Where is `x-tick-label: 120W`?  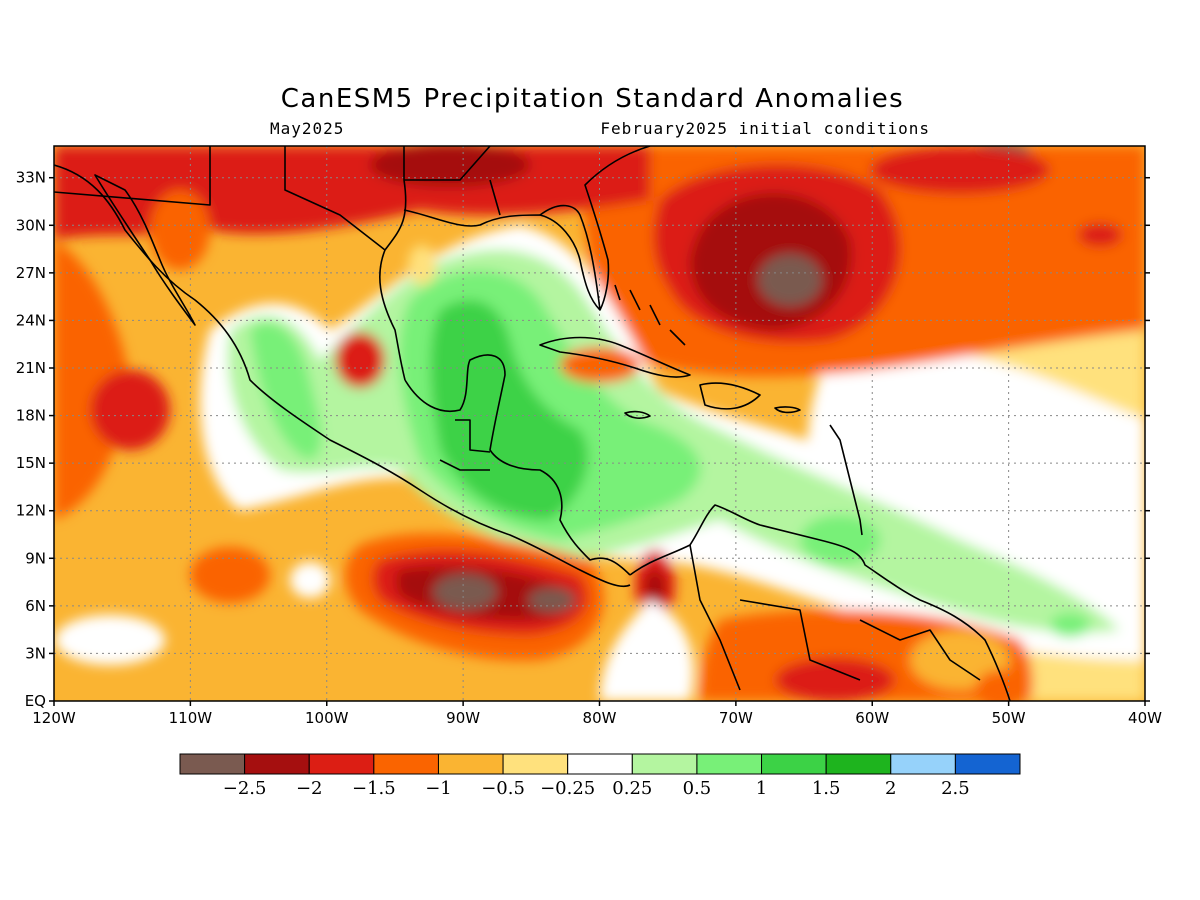
x-tick-label: 120W is located at coordinates (54, 718).